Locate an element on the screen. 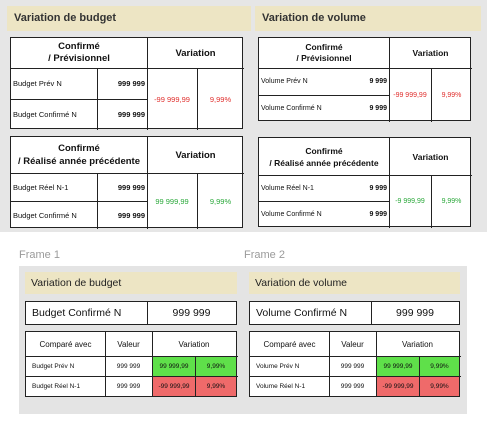  frame-2-header: Variation de volume is located at coordinates (354, 283).